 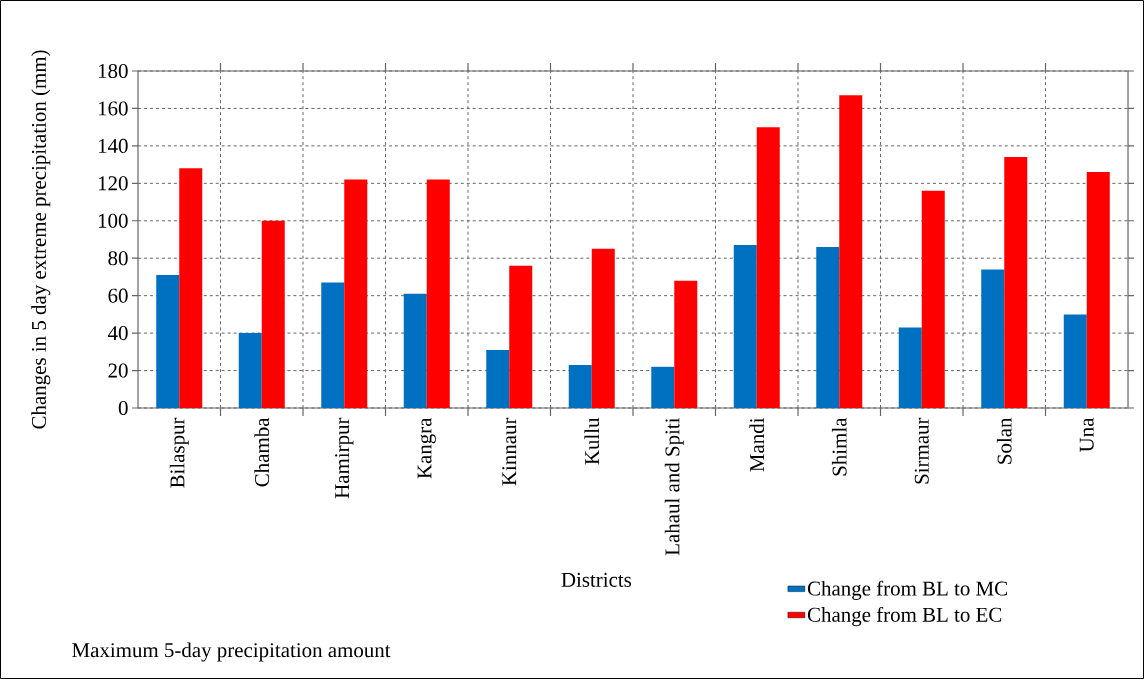 What do you see at coordinates (113, 108) in the screenshot?
I see `y-tick-label: 160` at bounding box center [113, 108].